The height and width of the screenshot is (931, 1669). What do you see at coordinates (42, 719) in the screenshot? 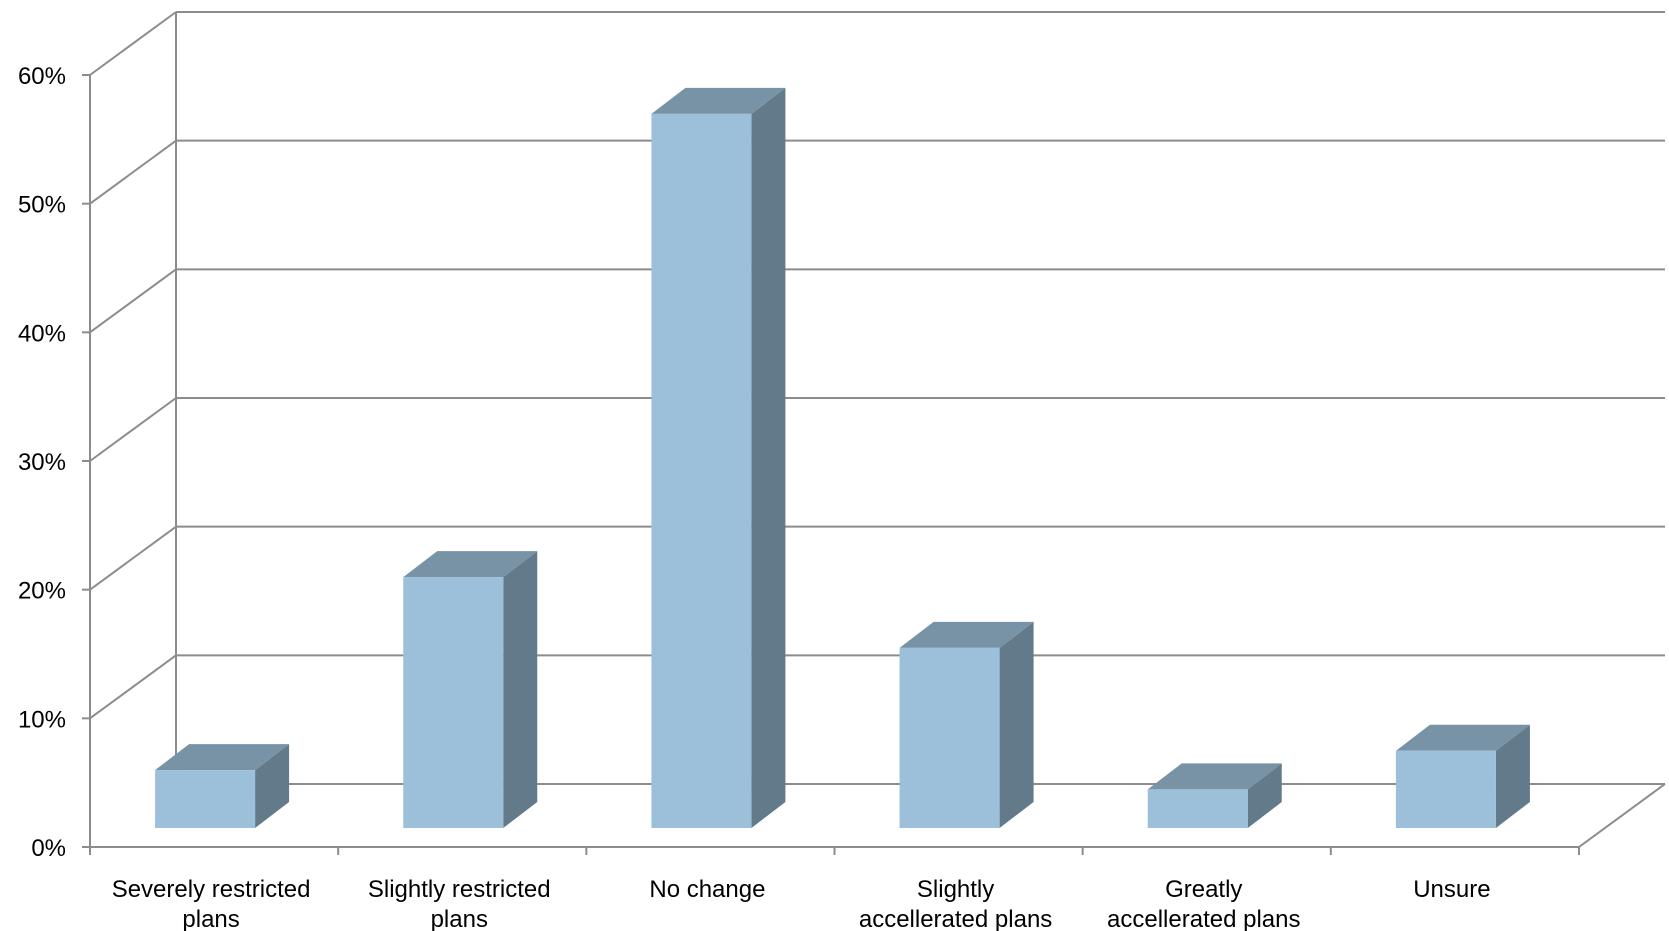
I see `y-tick-label: 10%` at bounding box center [42, 719].